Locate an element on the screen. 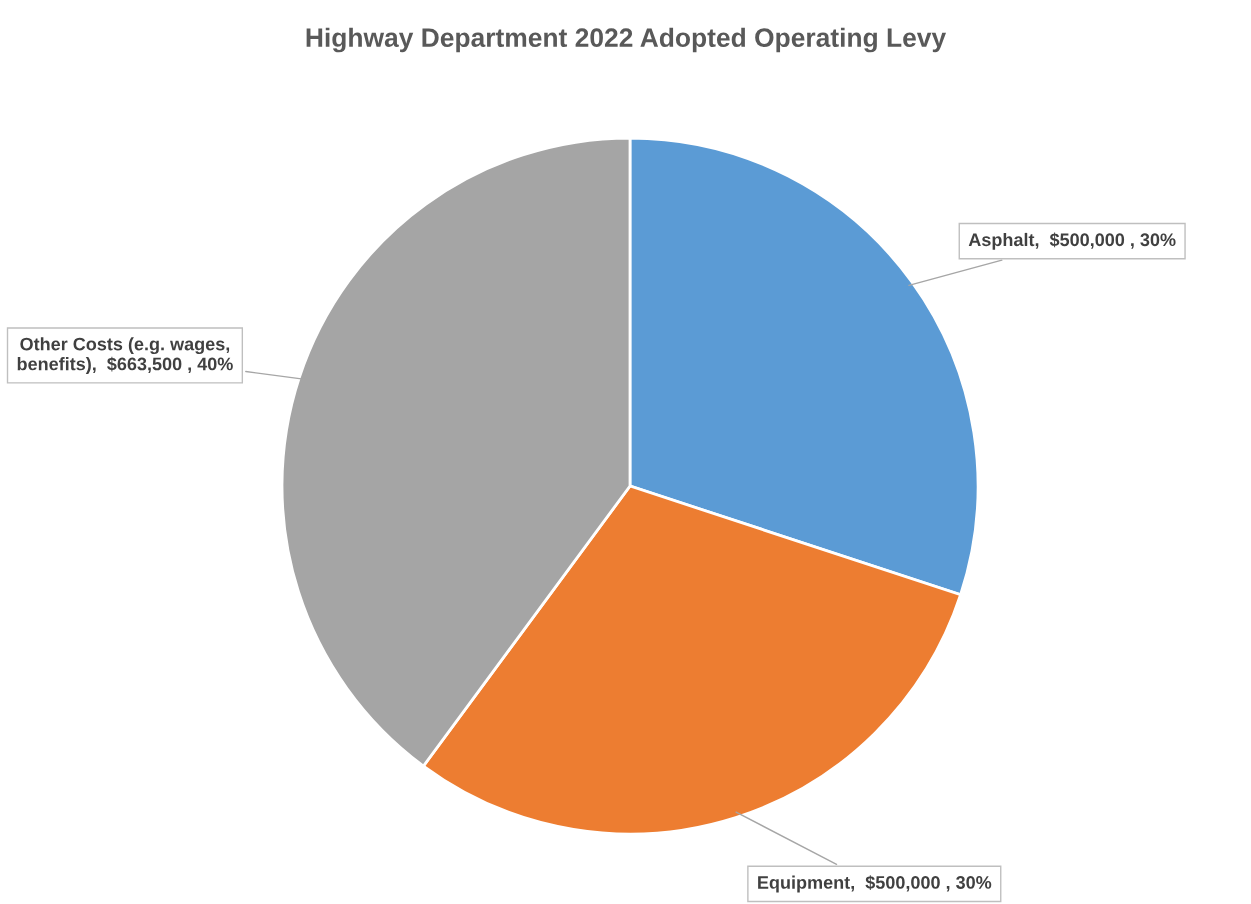  chart-title: Highway Department 2022 Adopted Operating Levy is located at coordinates (626, 40).